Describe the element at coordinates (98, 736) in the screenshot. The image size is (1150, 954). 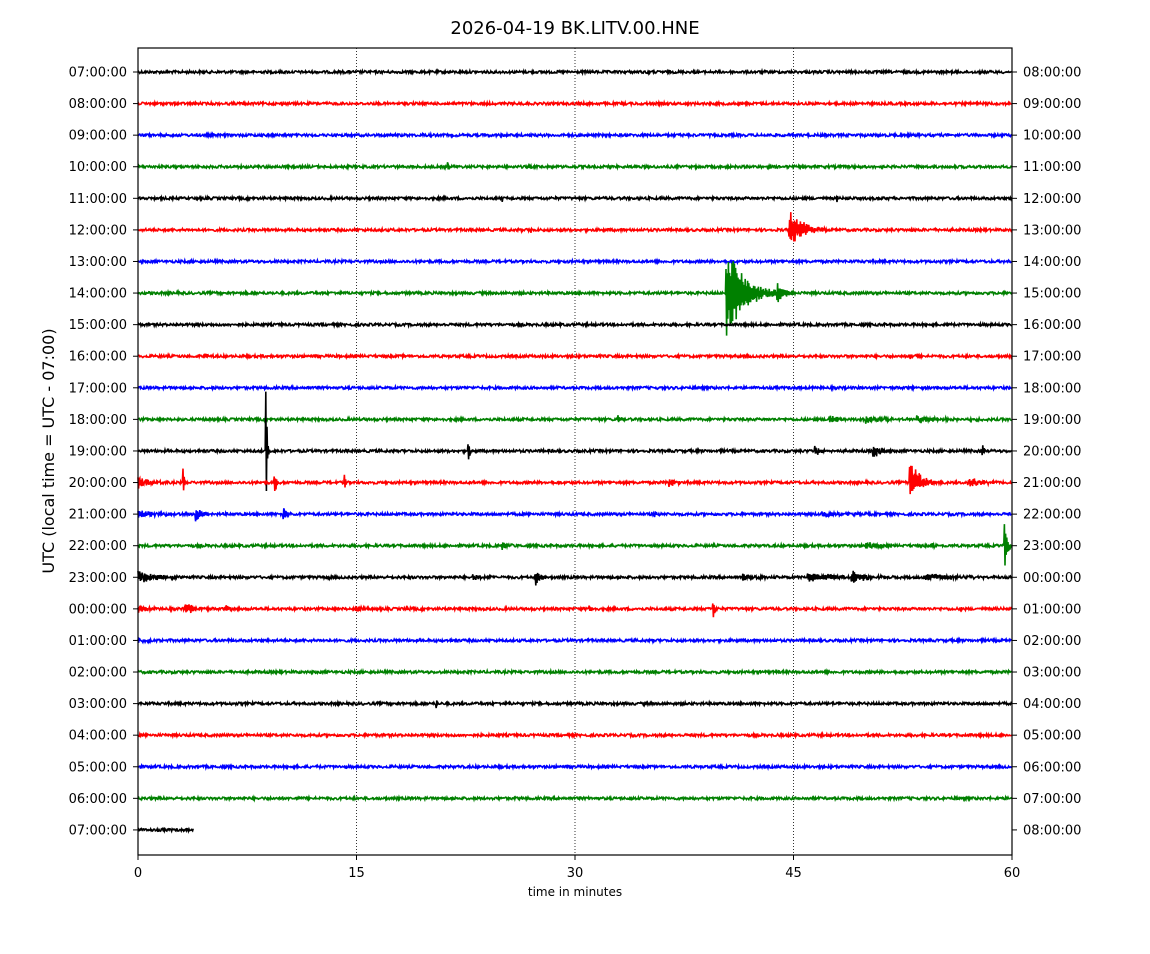
I see `row-label-utc: 04:00:00` at that location.